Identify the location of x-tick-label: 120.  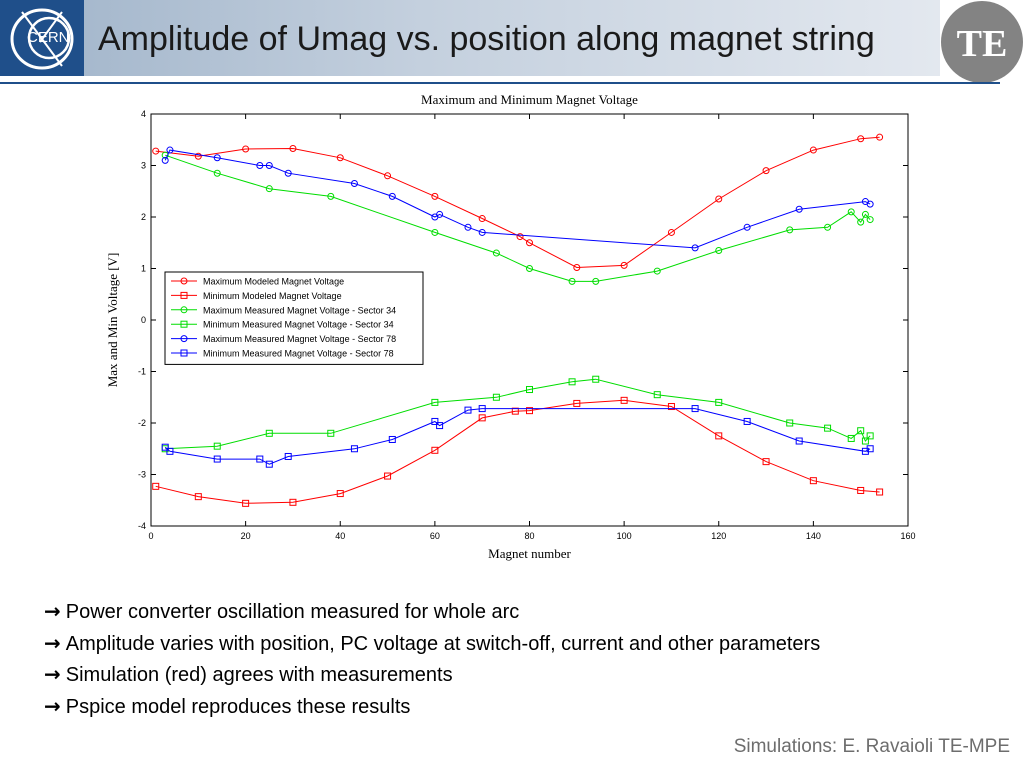
(718, 536).